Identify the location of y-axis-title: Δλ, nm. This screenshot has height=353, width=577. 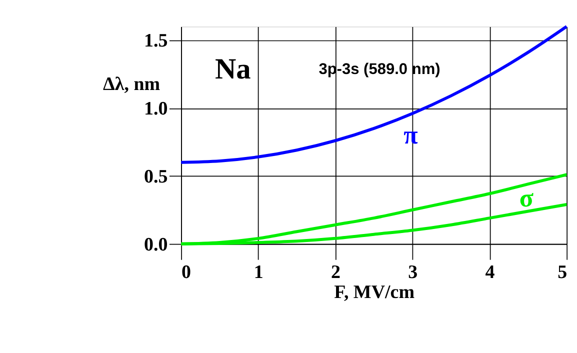
(131, 84).